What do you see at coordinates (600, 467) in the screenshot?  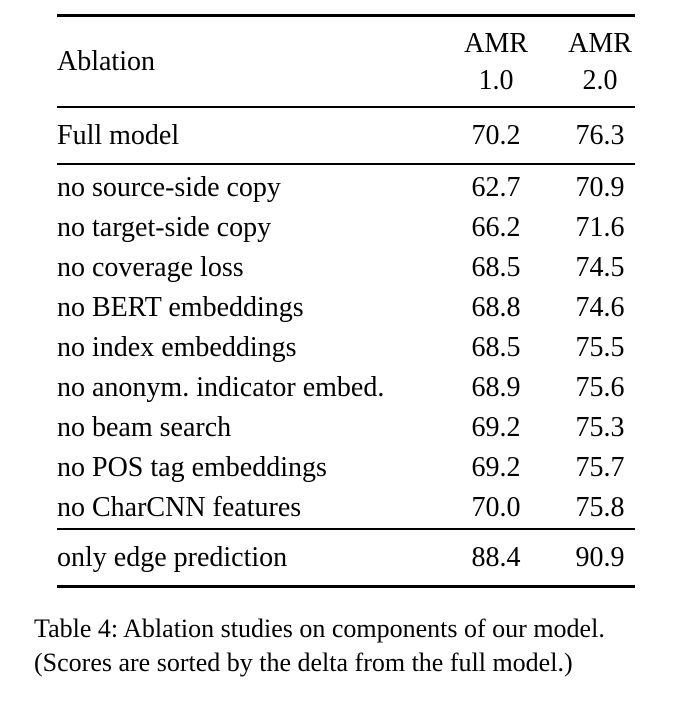 I see `amr2-value: 75.7` at bounding box center [600, 467].